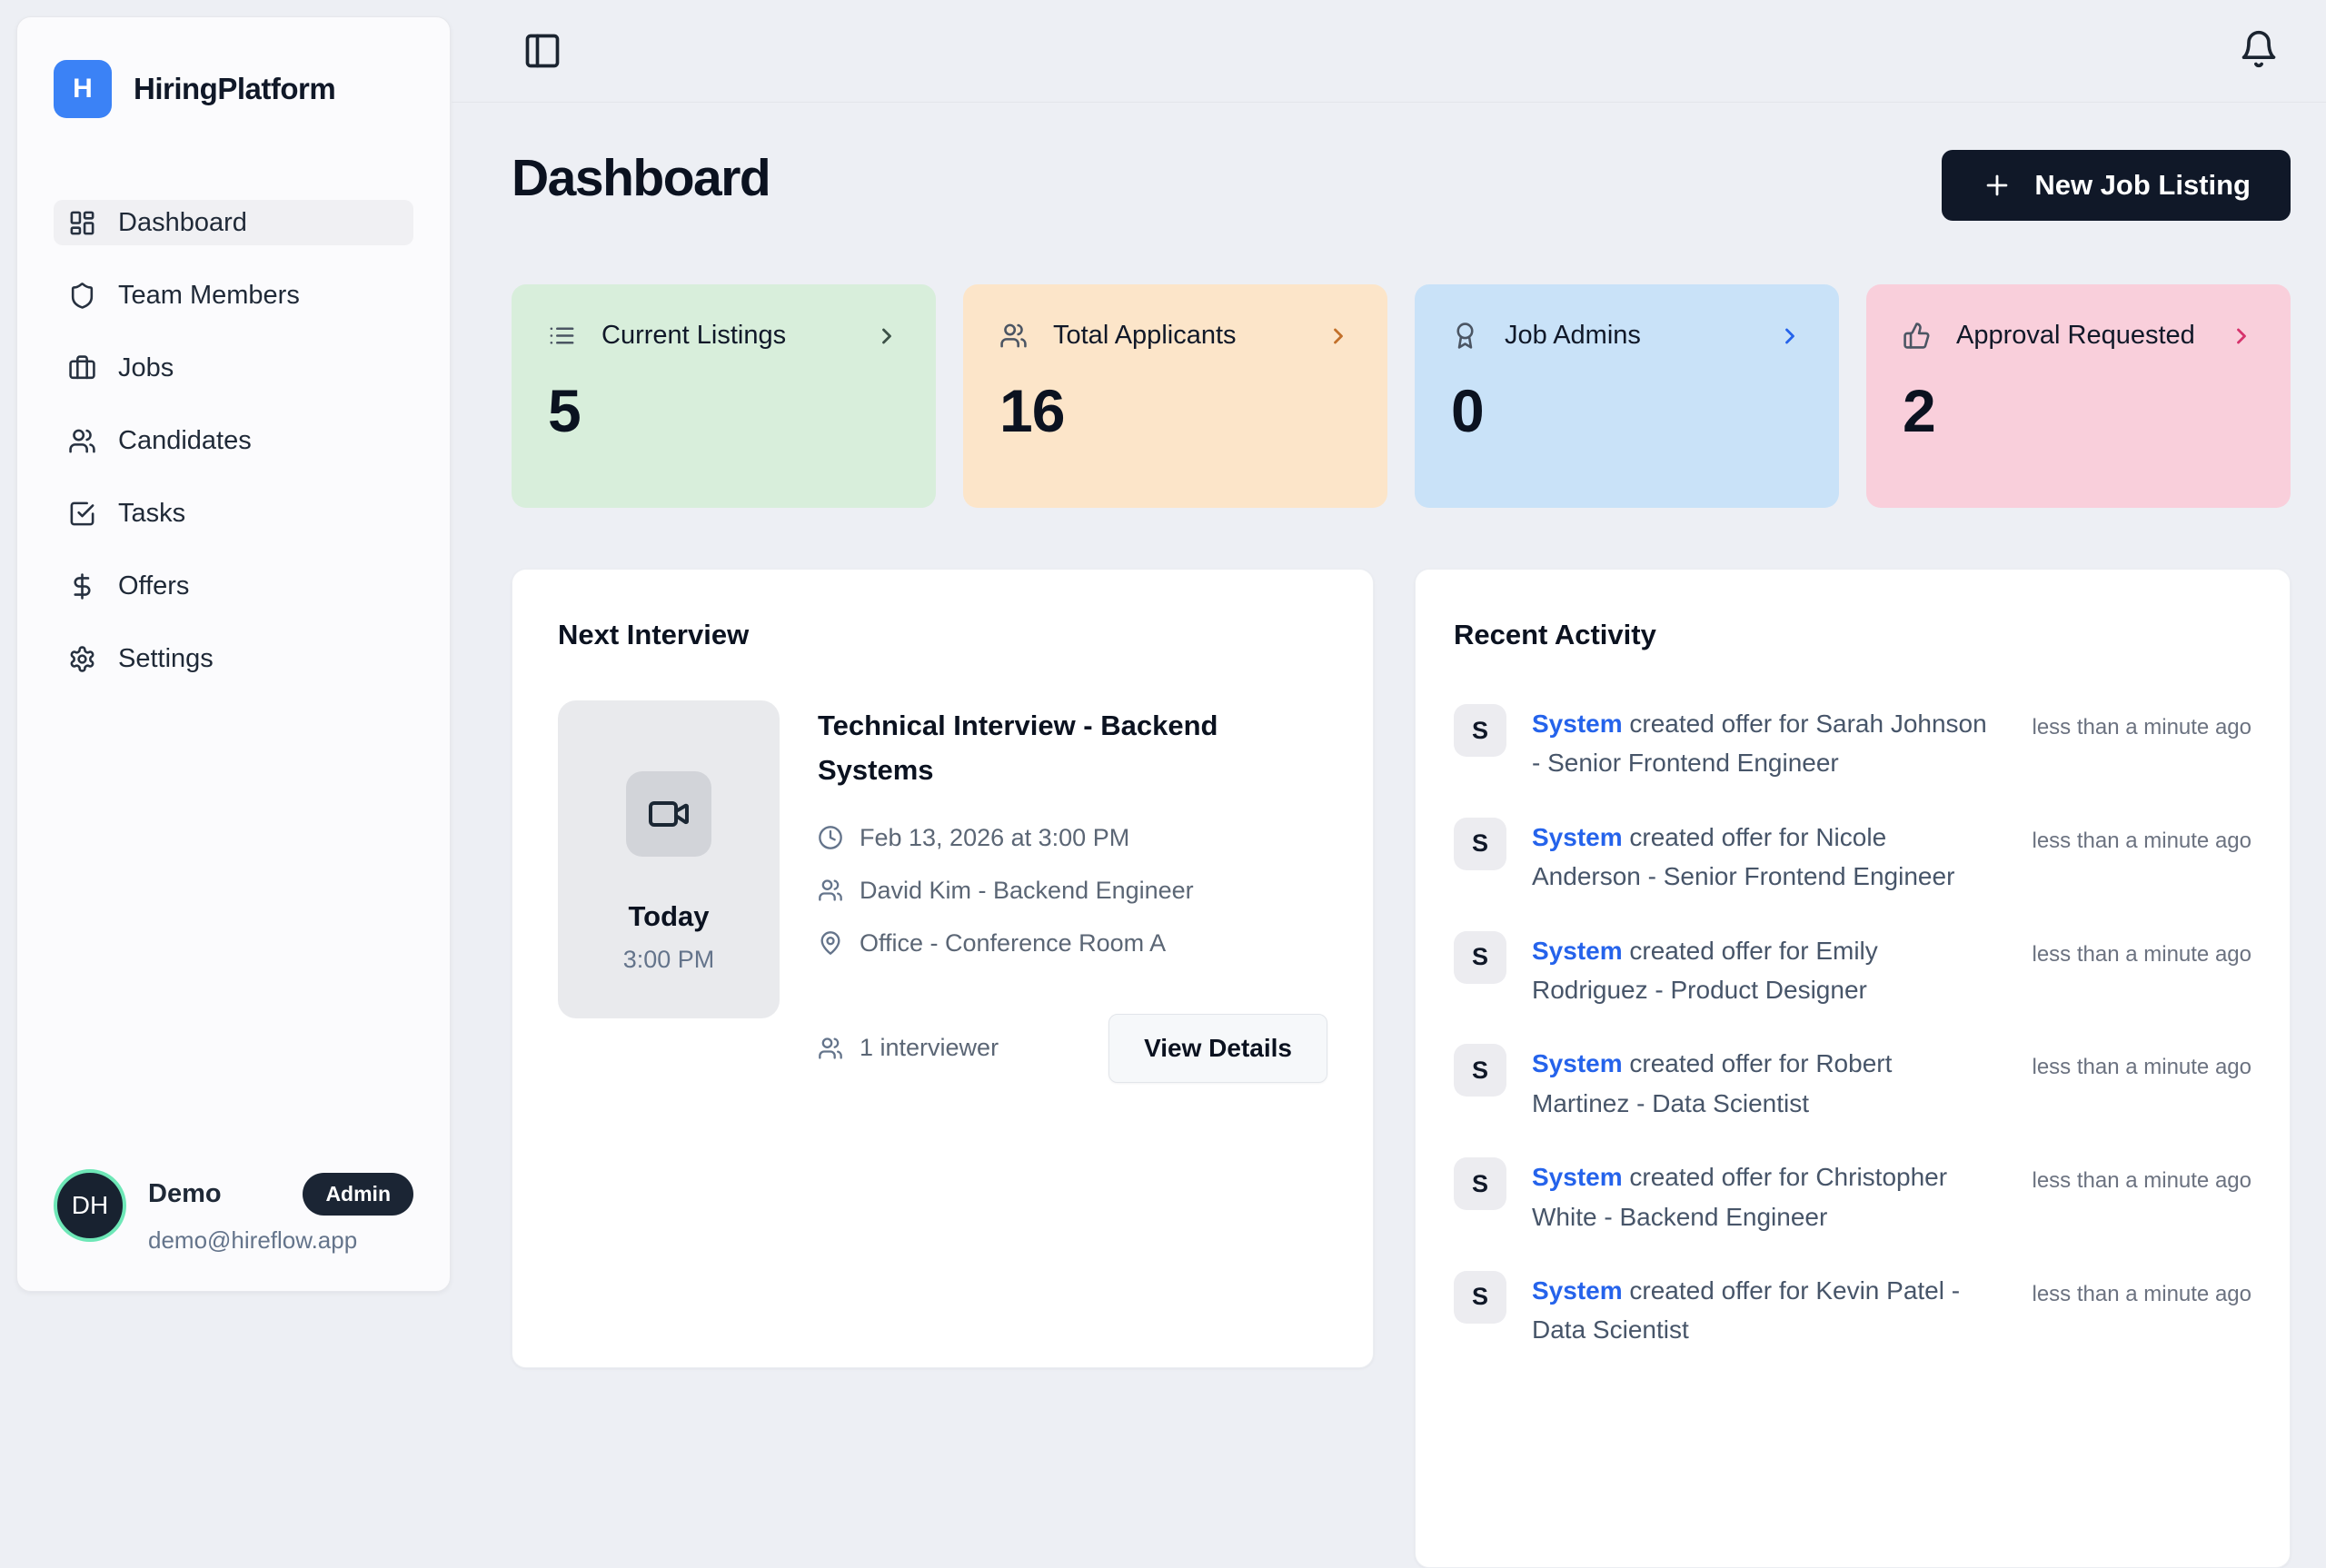 The height and width of the screenshot is (1568, 2326). Describe the element at coordinates (641, 178) in the screenshot. I see `page-title: Dashboard` at that location.